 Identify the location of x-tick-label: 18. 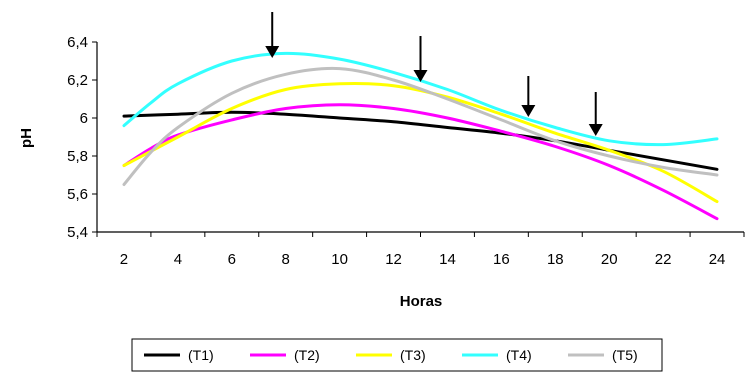
(555, 259).